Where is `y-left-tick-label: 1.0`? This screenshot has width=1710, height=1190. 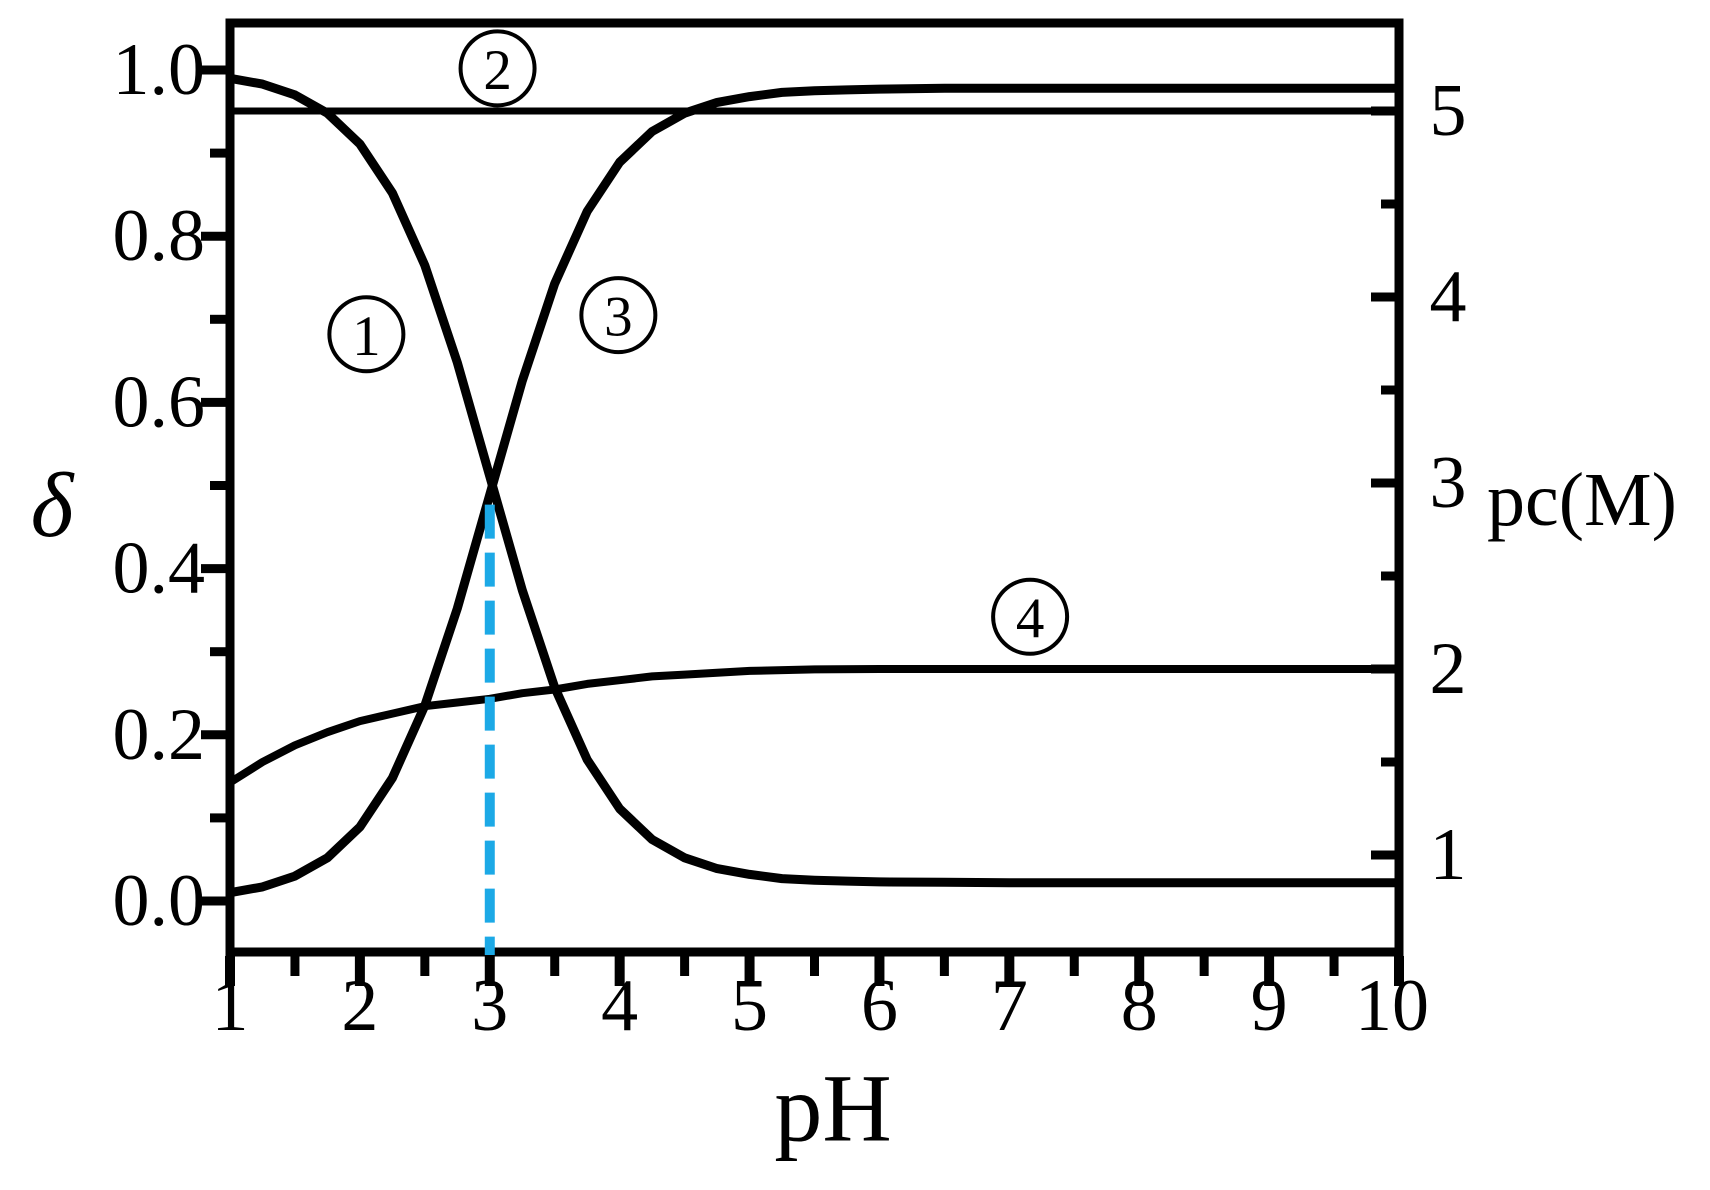 y-left-tick-label: 1.0 is located at coordinates (159, 70).